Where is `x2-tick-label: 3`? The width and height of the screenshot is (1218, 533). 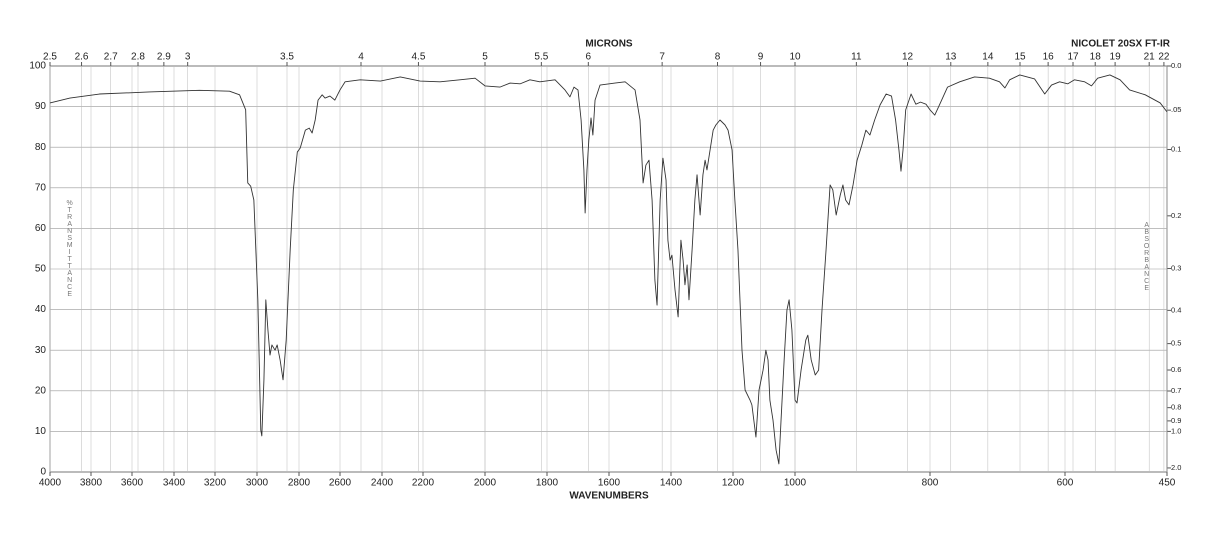
x2-tick-label: 3 is located at coordinates (188, 57).